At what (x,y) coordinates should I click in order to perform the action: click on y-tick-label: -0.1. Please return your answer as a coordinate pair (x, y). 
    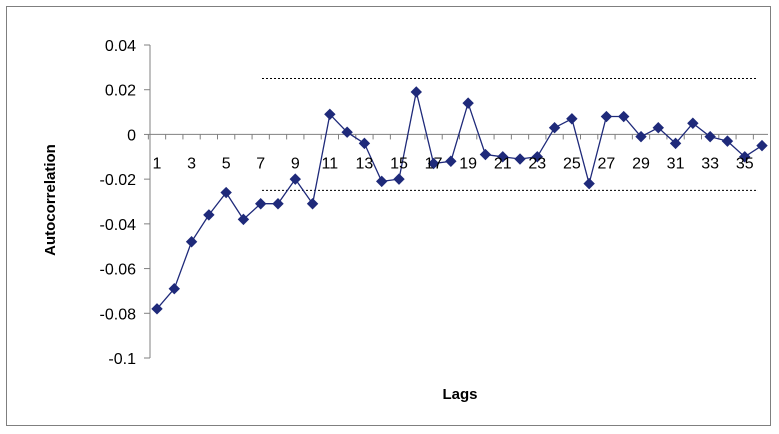
    Looking at the image, I should click on (122, 359).